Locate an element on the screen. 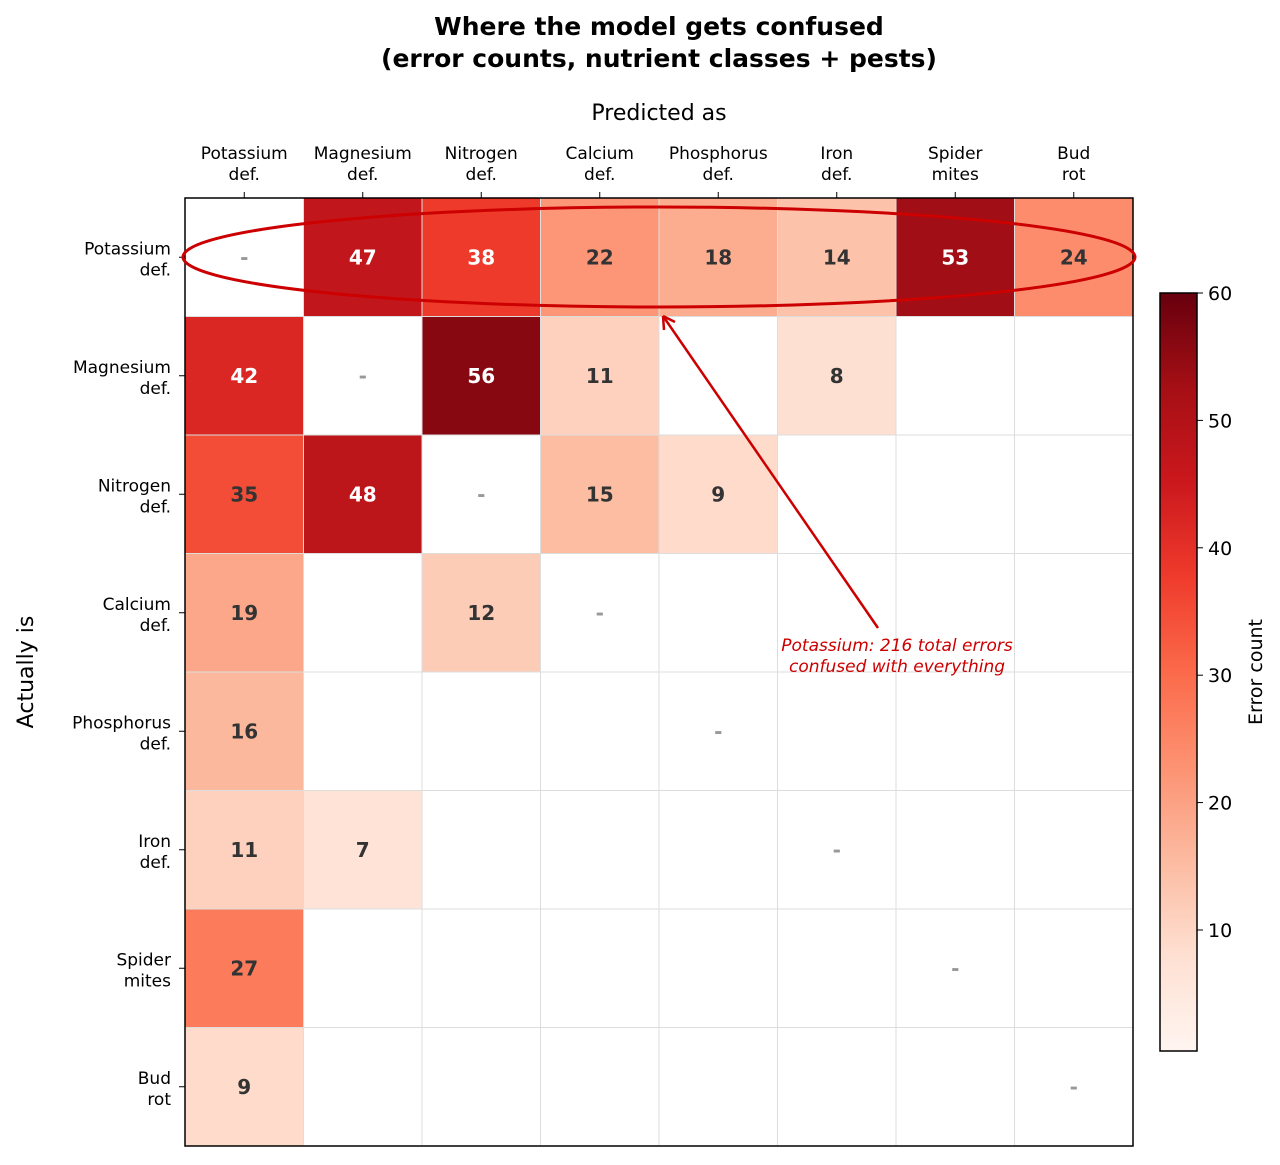 The image size is (1280, 1165). x-tick-label: Calcium def. is located at coordinates (600, 164).